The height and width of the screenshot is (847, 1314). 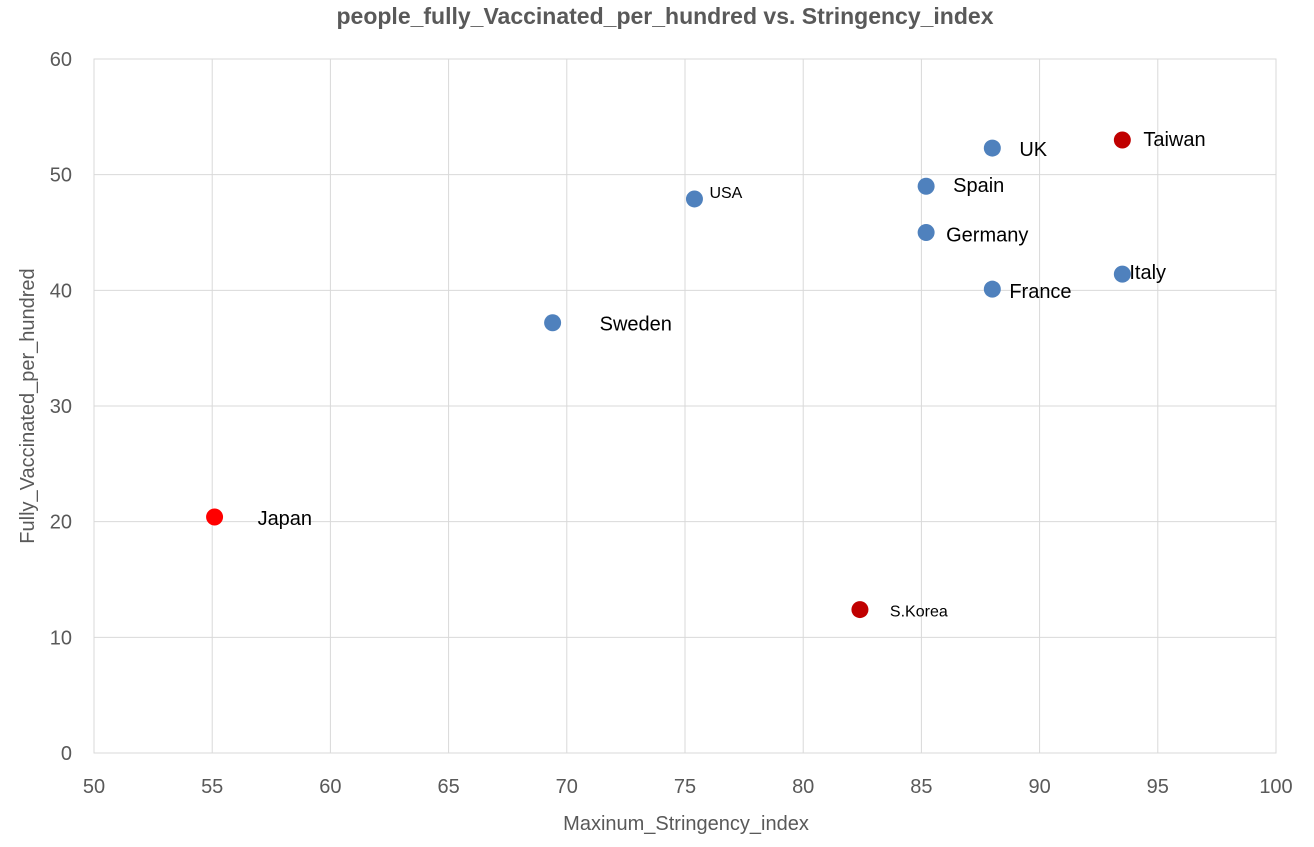 I want to click on y-tick-label: 50, so click(x=61, y=176).